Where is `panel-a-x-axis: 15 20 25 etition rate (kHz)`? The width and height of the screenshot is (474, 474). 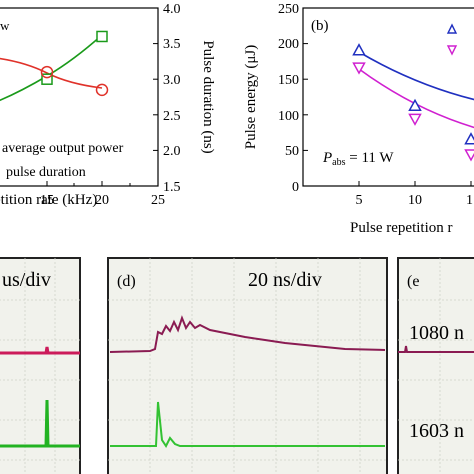
panel-a-x-axis: 15 20 25 etition rate (kHz) is located at coordinates (82, 194).